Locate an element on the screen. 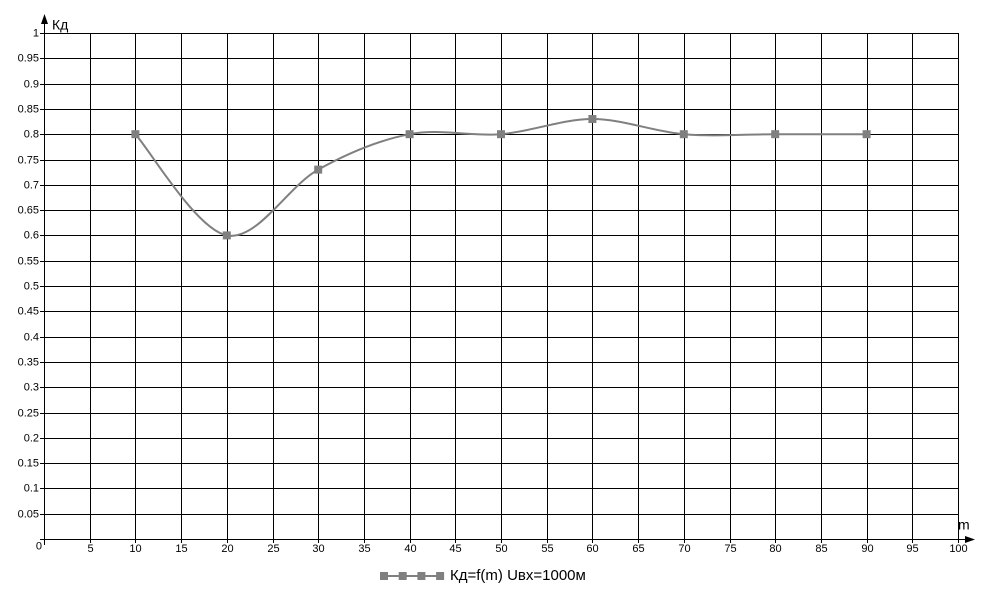 The height and width of the screenshot is (600, 1000). y-tick-label: 0.3 is located at coordinates (31, 387).